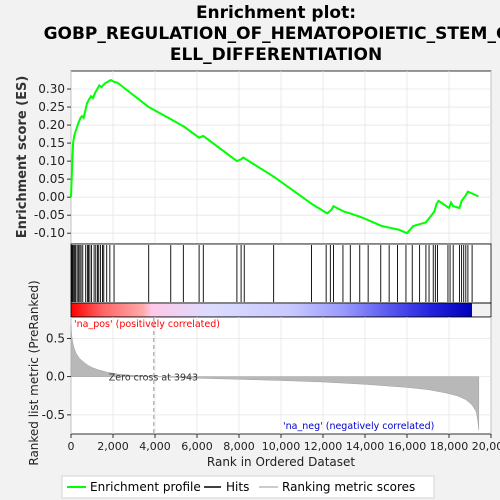  I want to click on legend-ranking-label: Ranking metric scores, so click(348, 487).